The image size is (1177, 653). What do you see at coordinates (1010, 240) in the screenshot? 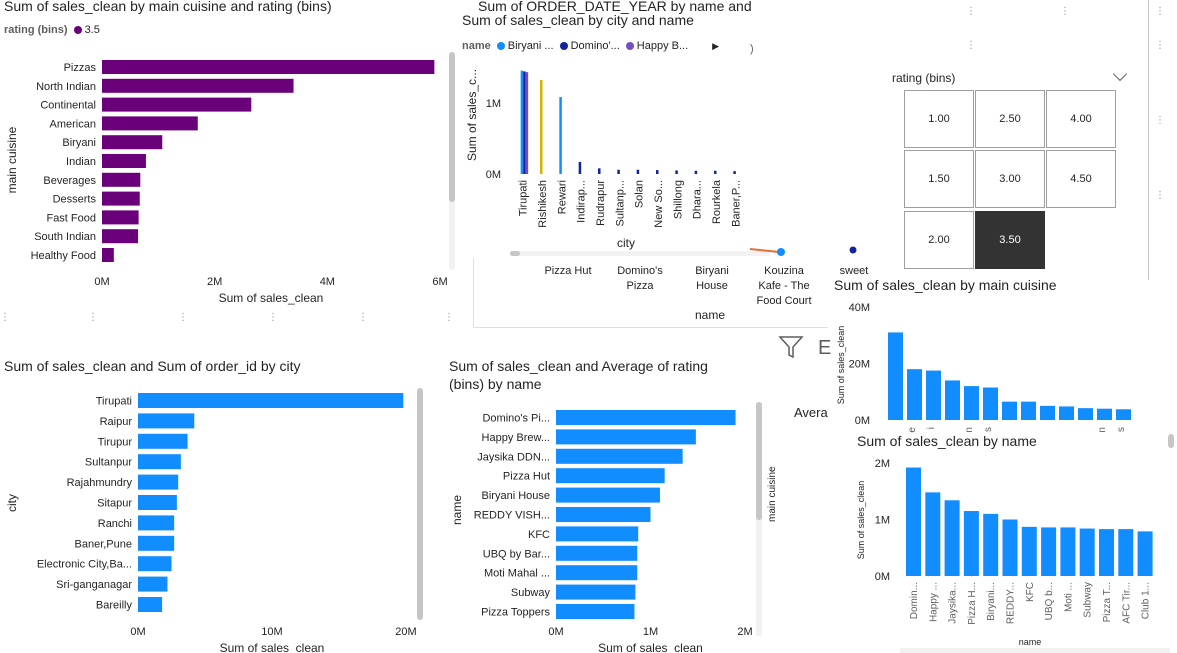
I see `slicer-option: 3.50` at bounding box center [1010, 240].